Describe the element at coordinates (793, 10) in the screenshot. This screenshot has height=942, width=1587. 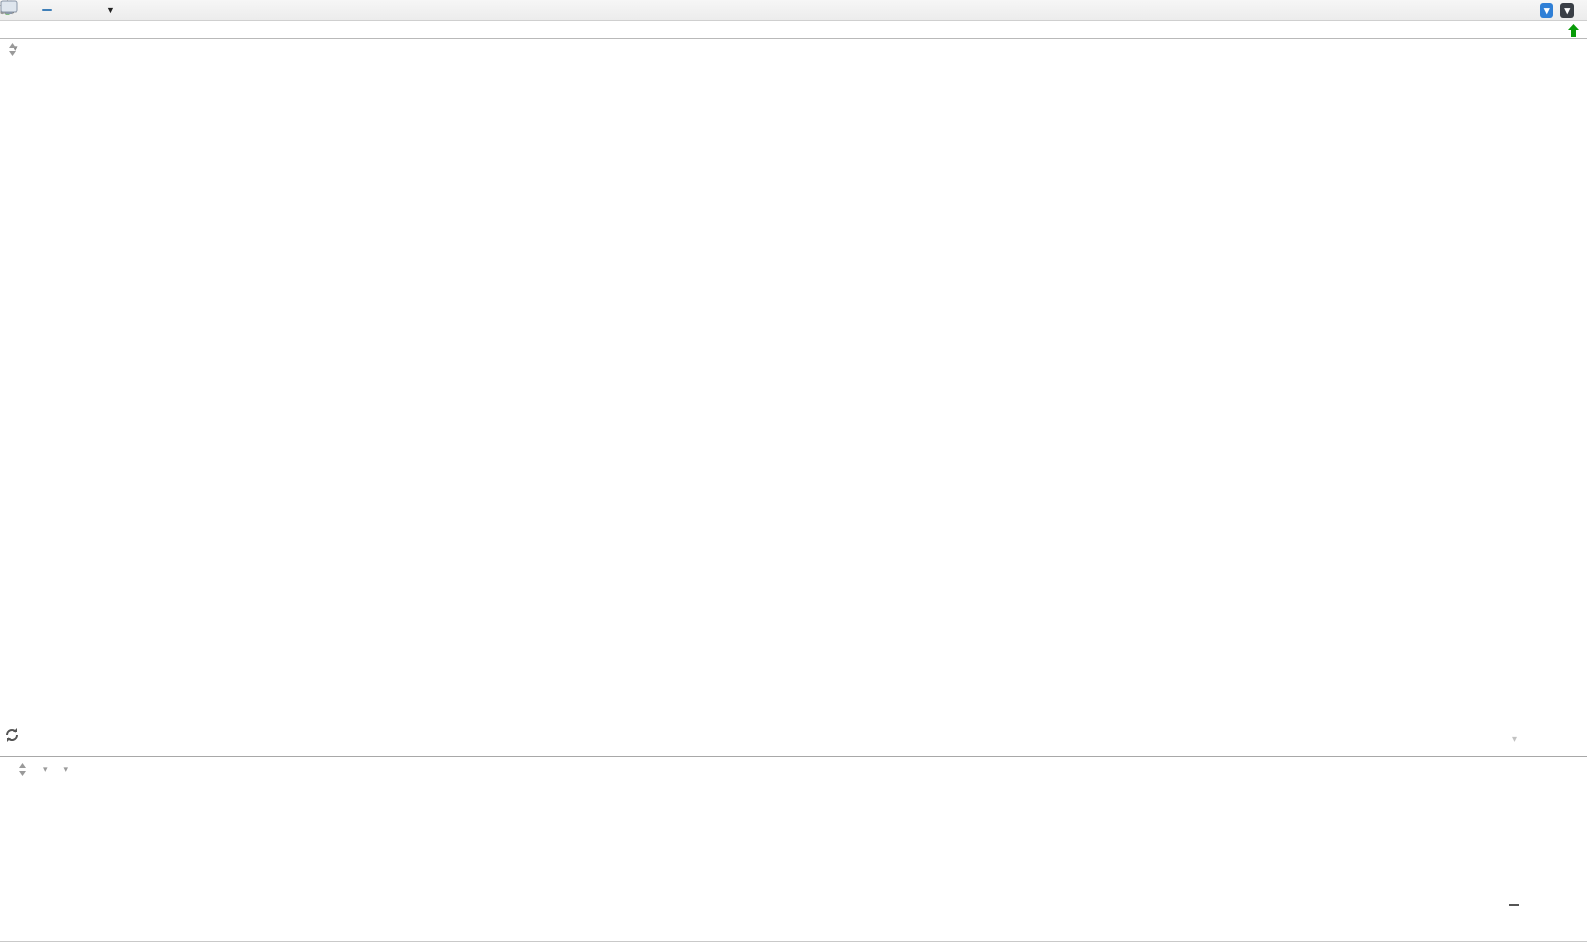
I see `top-toolbar: ▼ ▾ ▾` at that location.